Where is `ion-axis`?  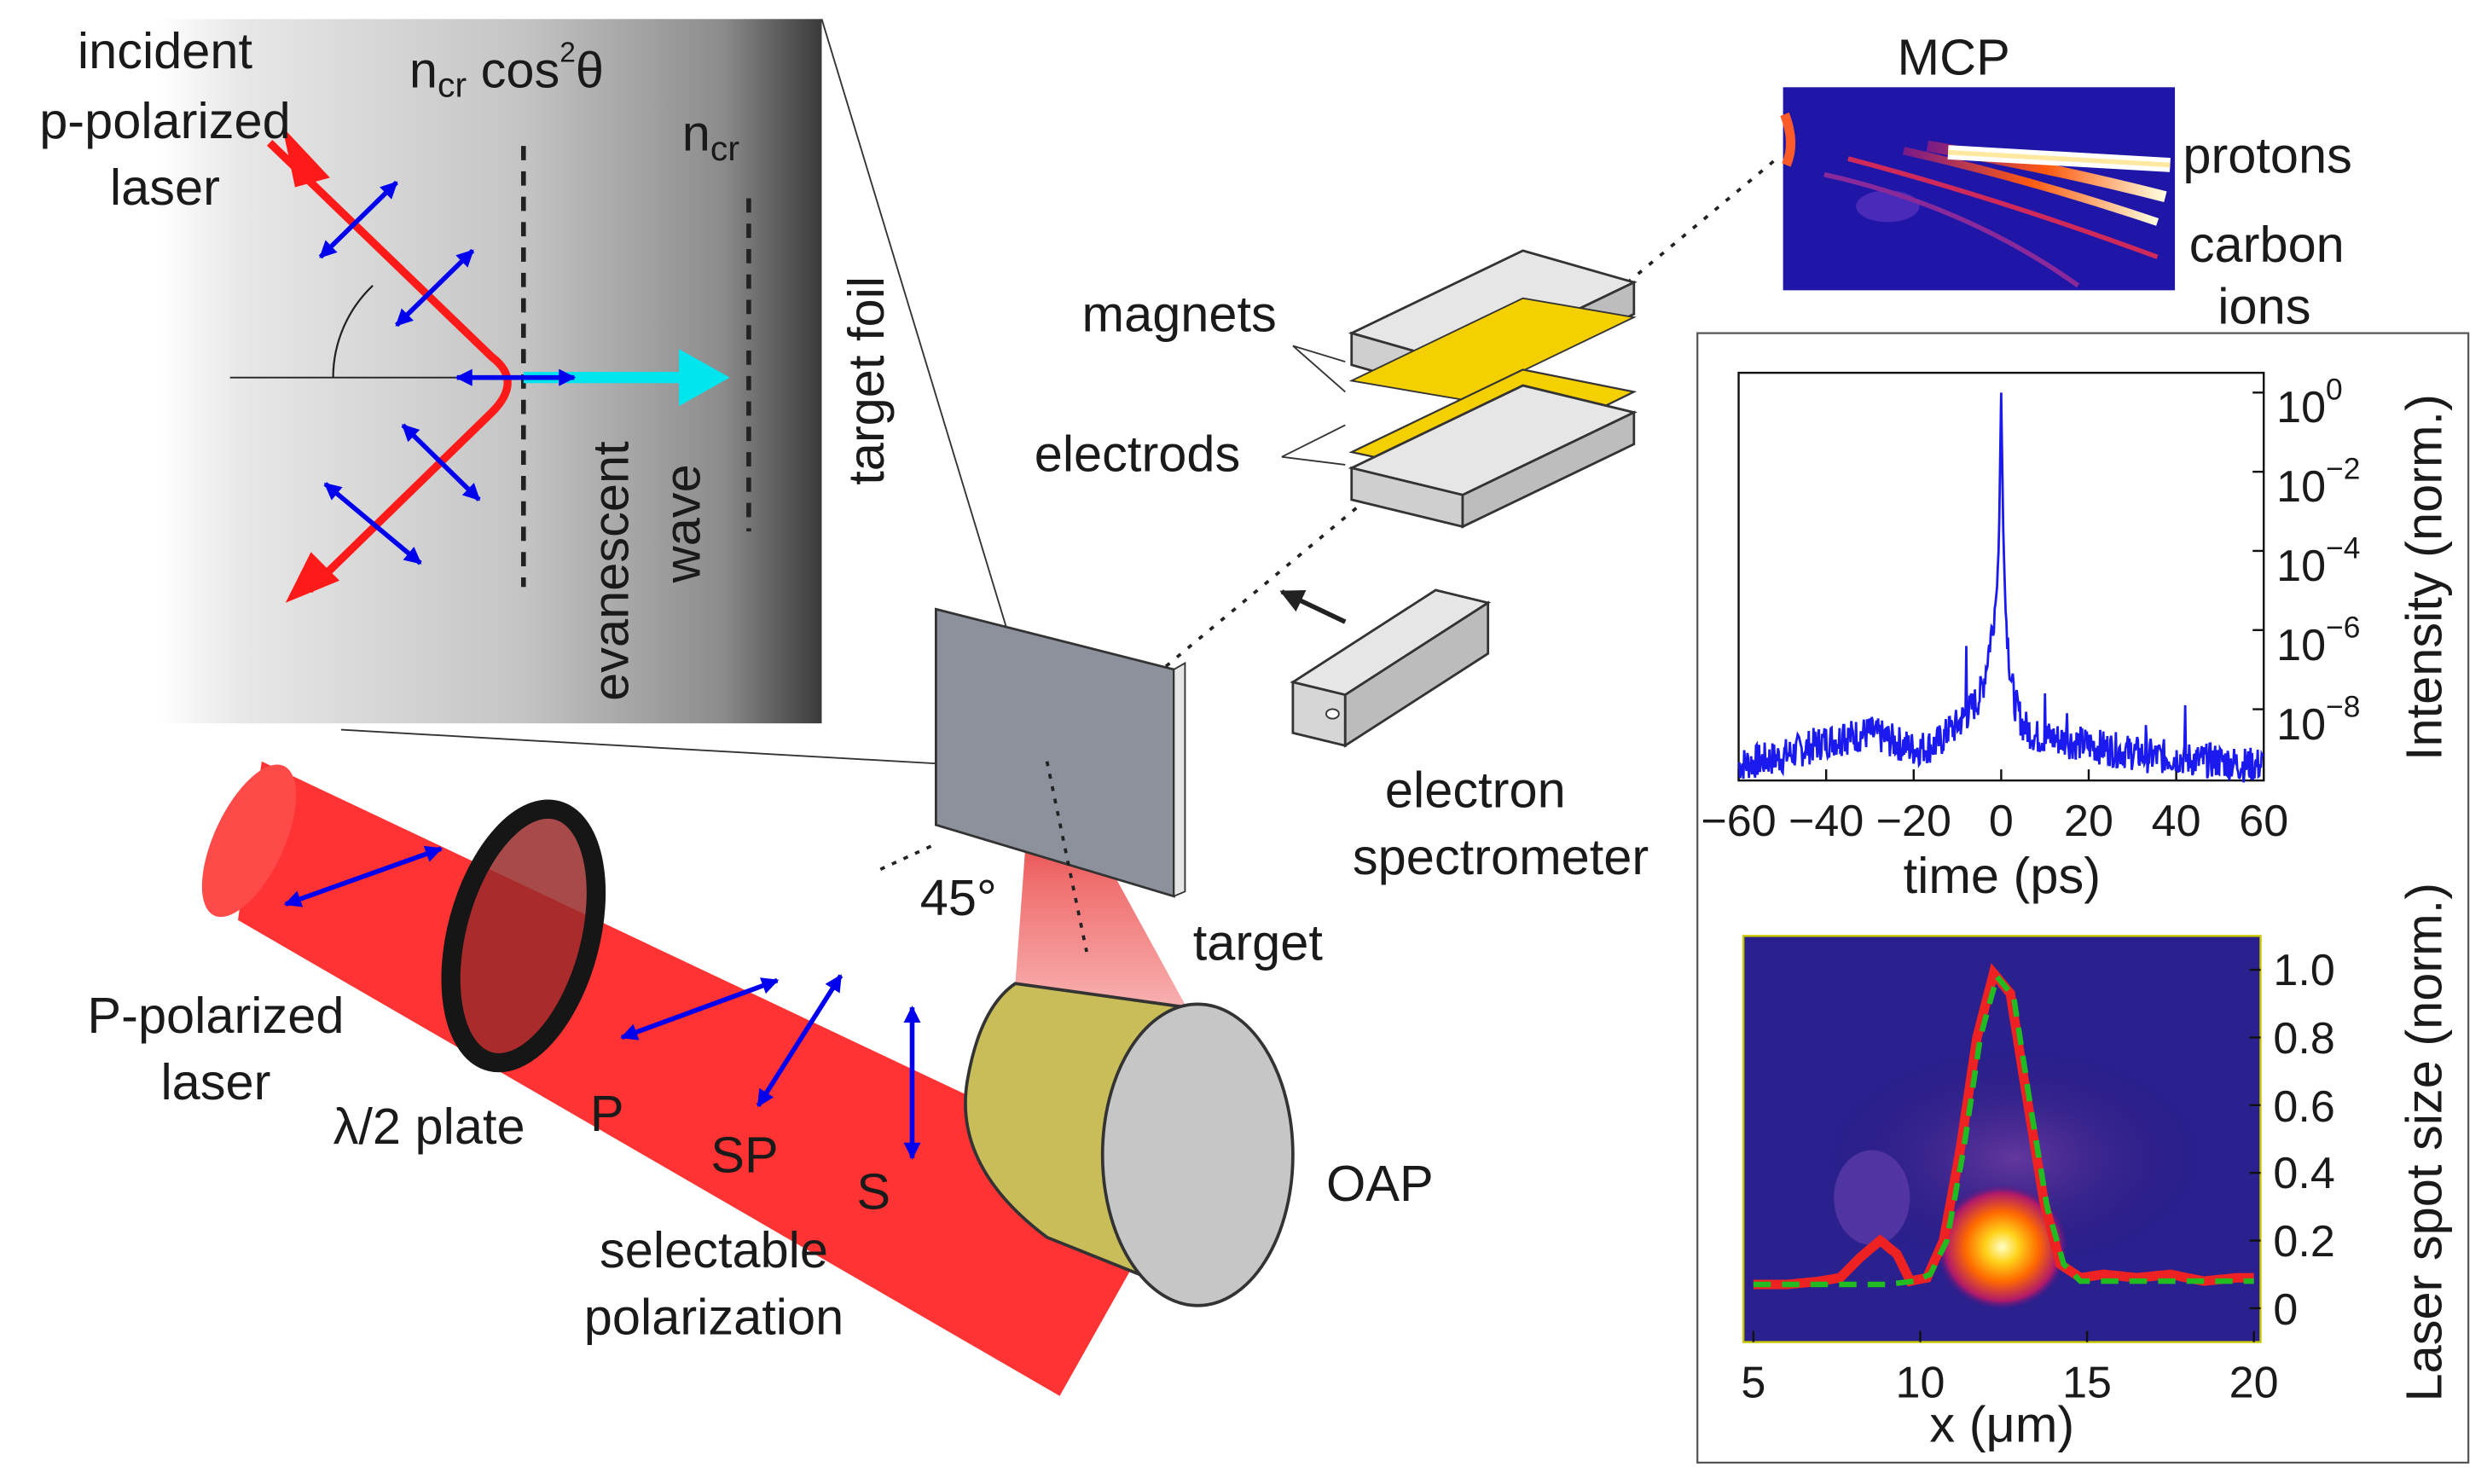 ion-axis is located at coordinates (1471, 412).